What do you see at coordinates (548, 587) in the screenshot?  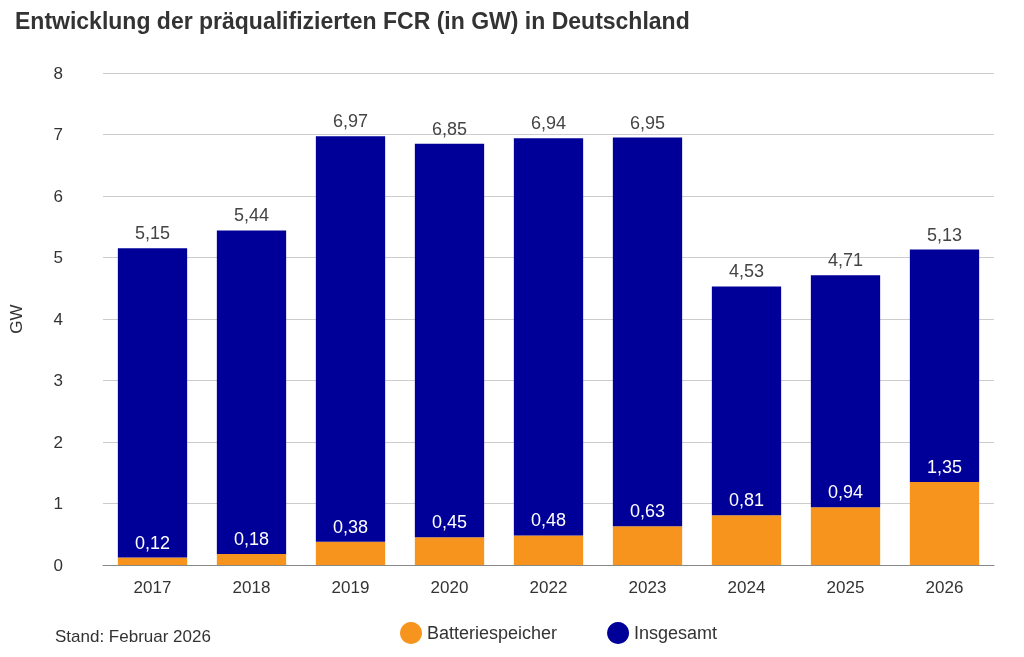 I see `x-tick-label: 2022` at bounding box center [548, 587].